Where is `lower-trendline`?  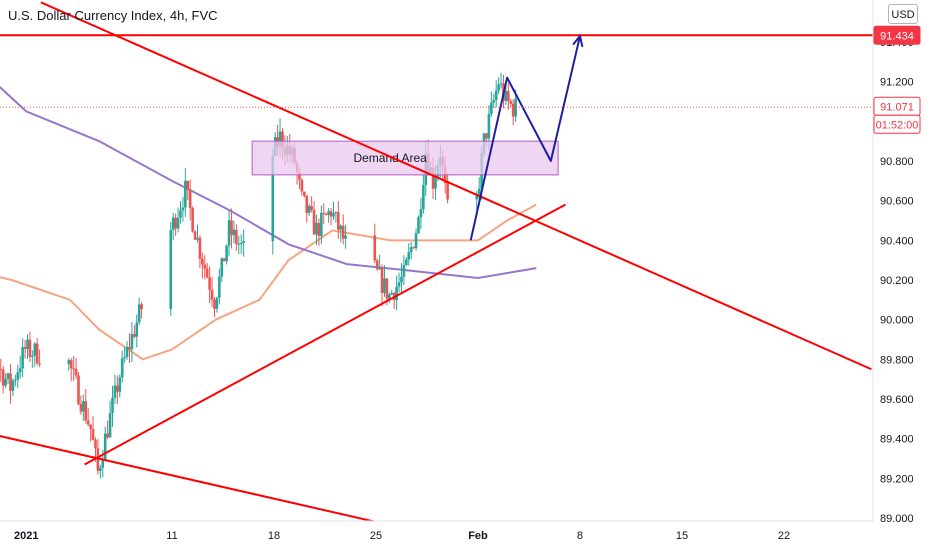
lower-trendline is located at coordinates (188, 475).